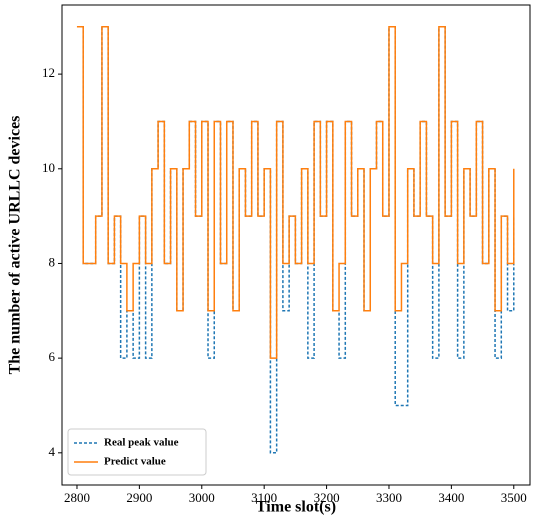 This screenshot has width=536, height=523. Describe the element at coordinates (389, 497) in the screenshot. I see `x-tick-label: 3300` at that location.